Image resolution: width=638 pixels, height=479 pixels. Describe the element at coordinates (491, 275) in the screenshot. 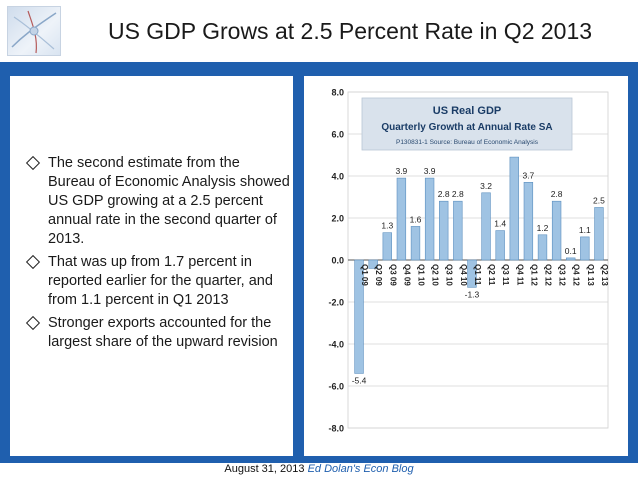

I see `category-label: Q2 11` at that location.